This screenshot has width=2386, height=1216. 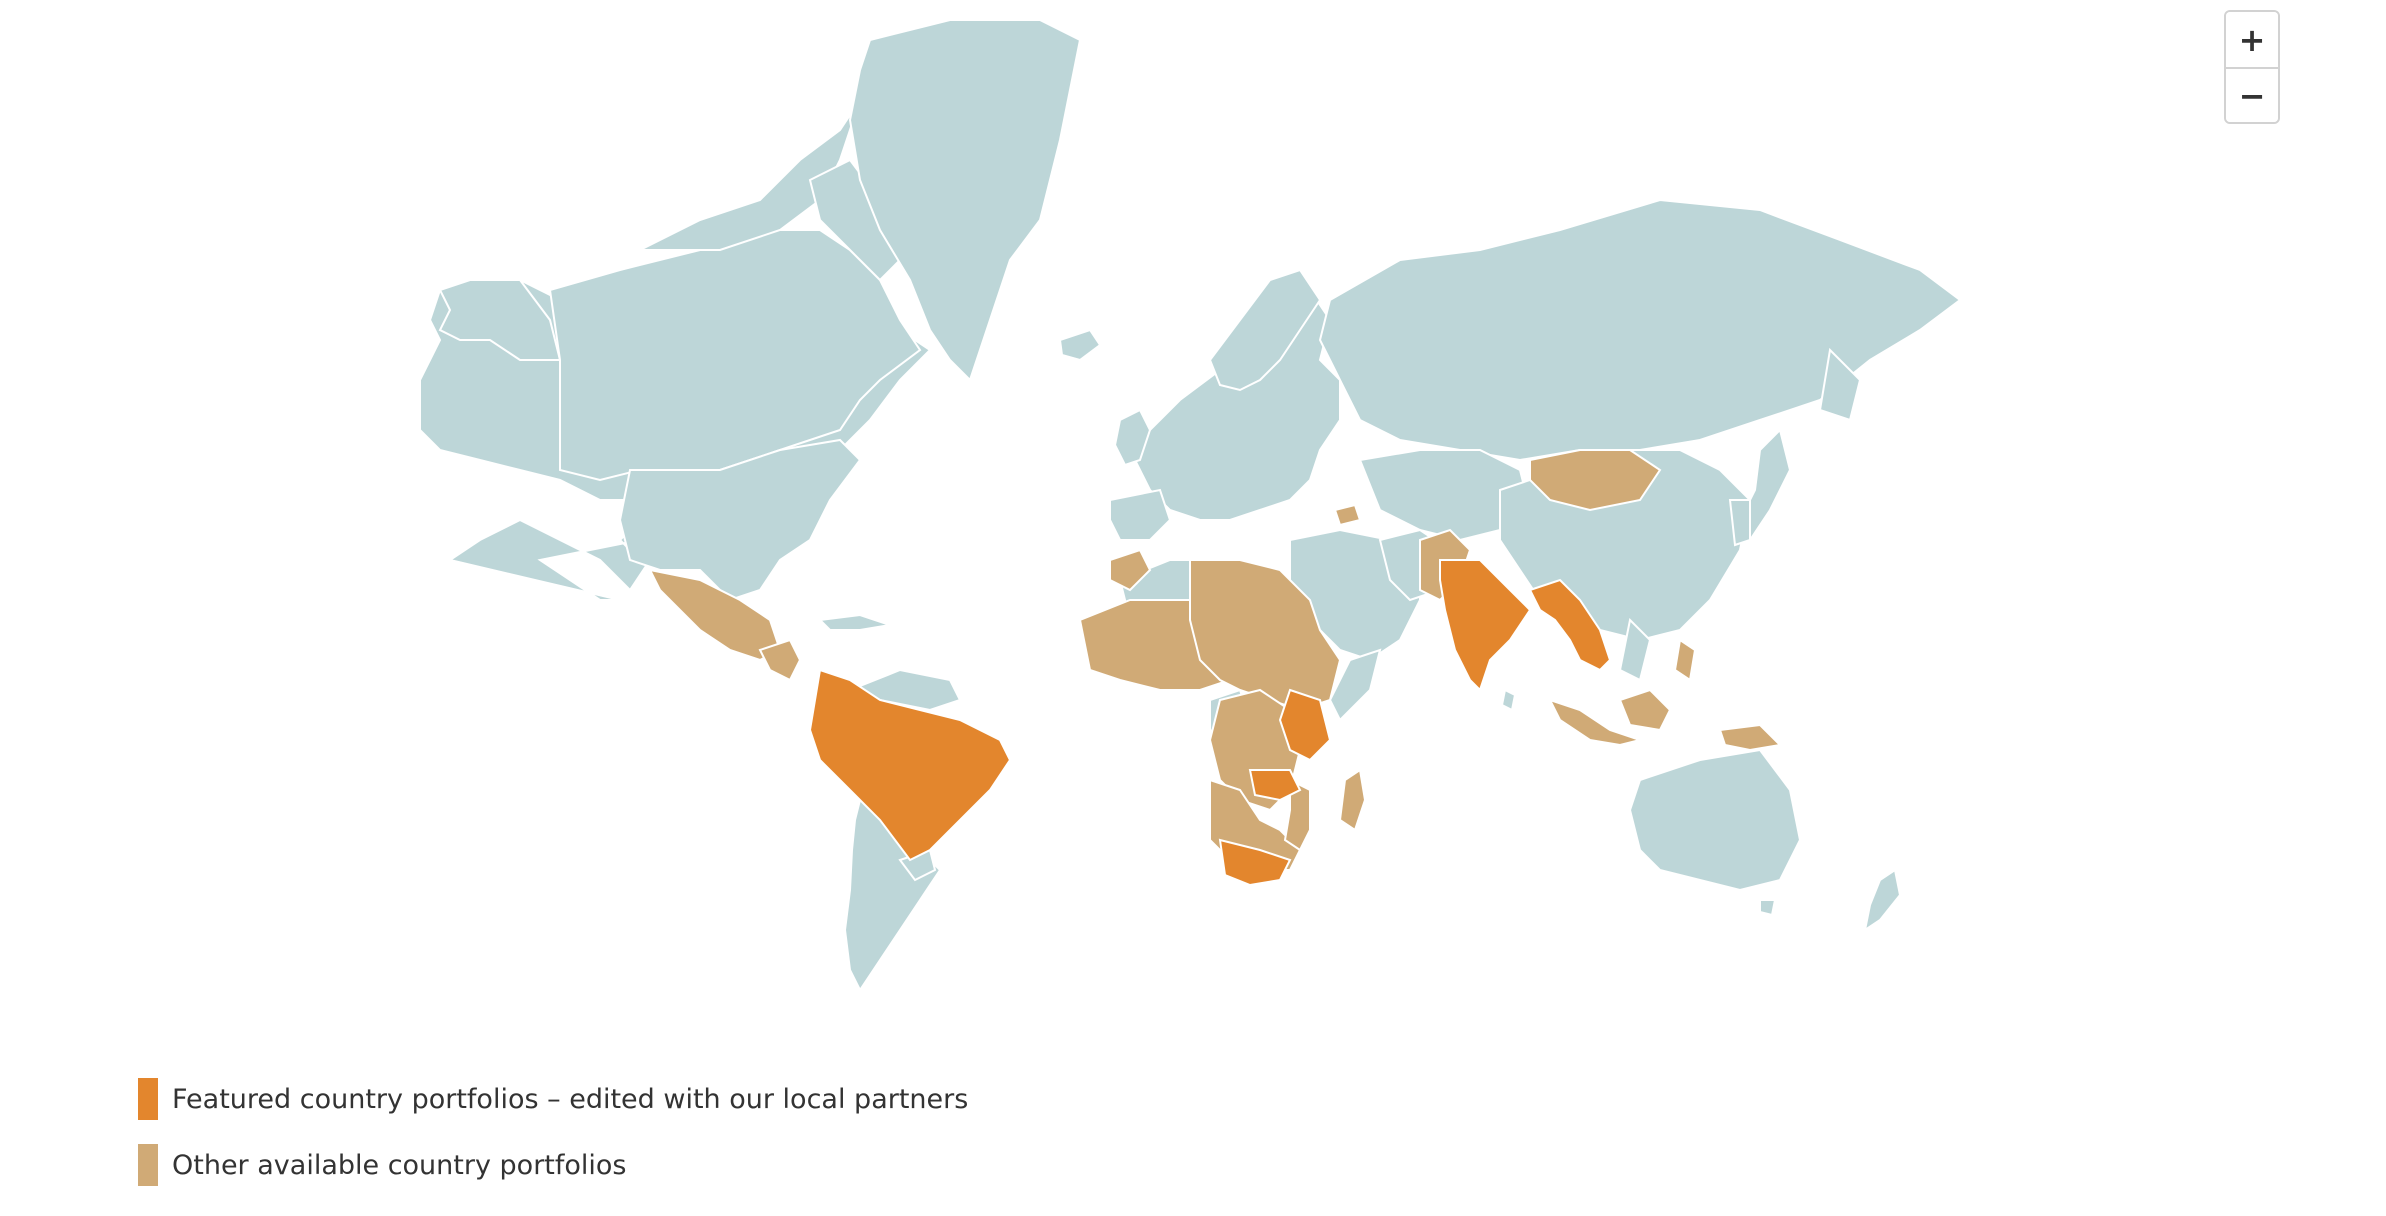 I want to click on south-africa-featured-region, so click(x=1255, y=862).